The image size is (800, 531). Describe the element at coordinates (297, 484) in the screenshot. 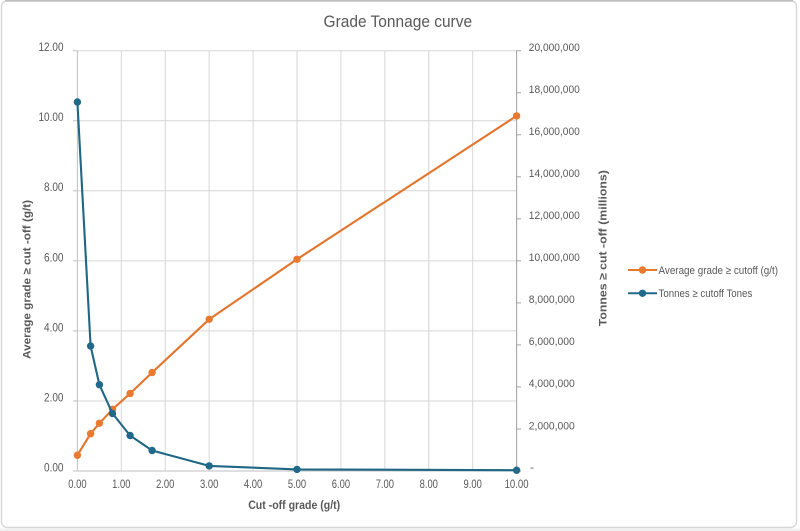

I see `svg-text: 5.00` at that location.